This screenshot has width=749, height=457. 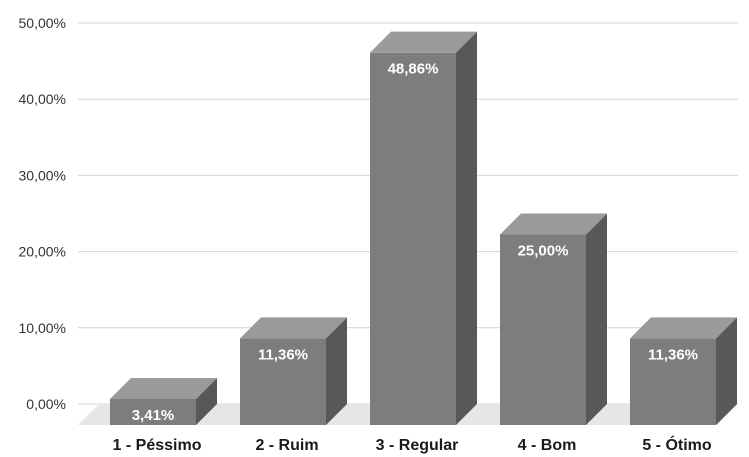 I want to click on y-tick-label: 30,00%, so click(x=42, y=175).